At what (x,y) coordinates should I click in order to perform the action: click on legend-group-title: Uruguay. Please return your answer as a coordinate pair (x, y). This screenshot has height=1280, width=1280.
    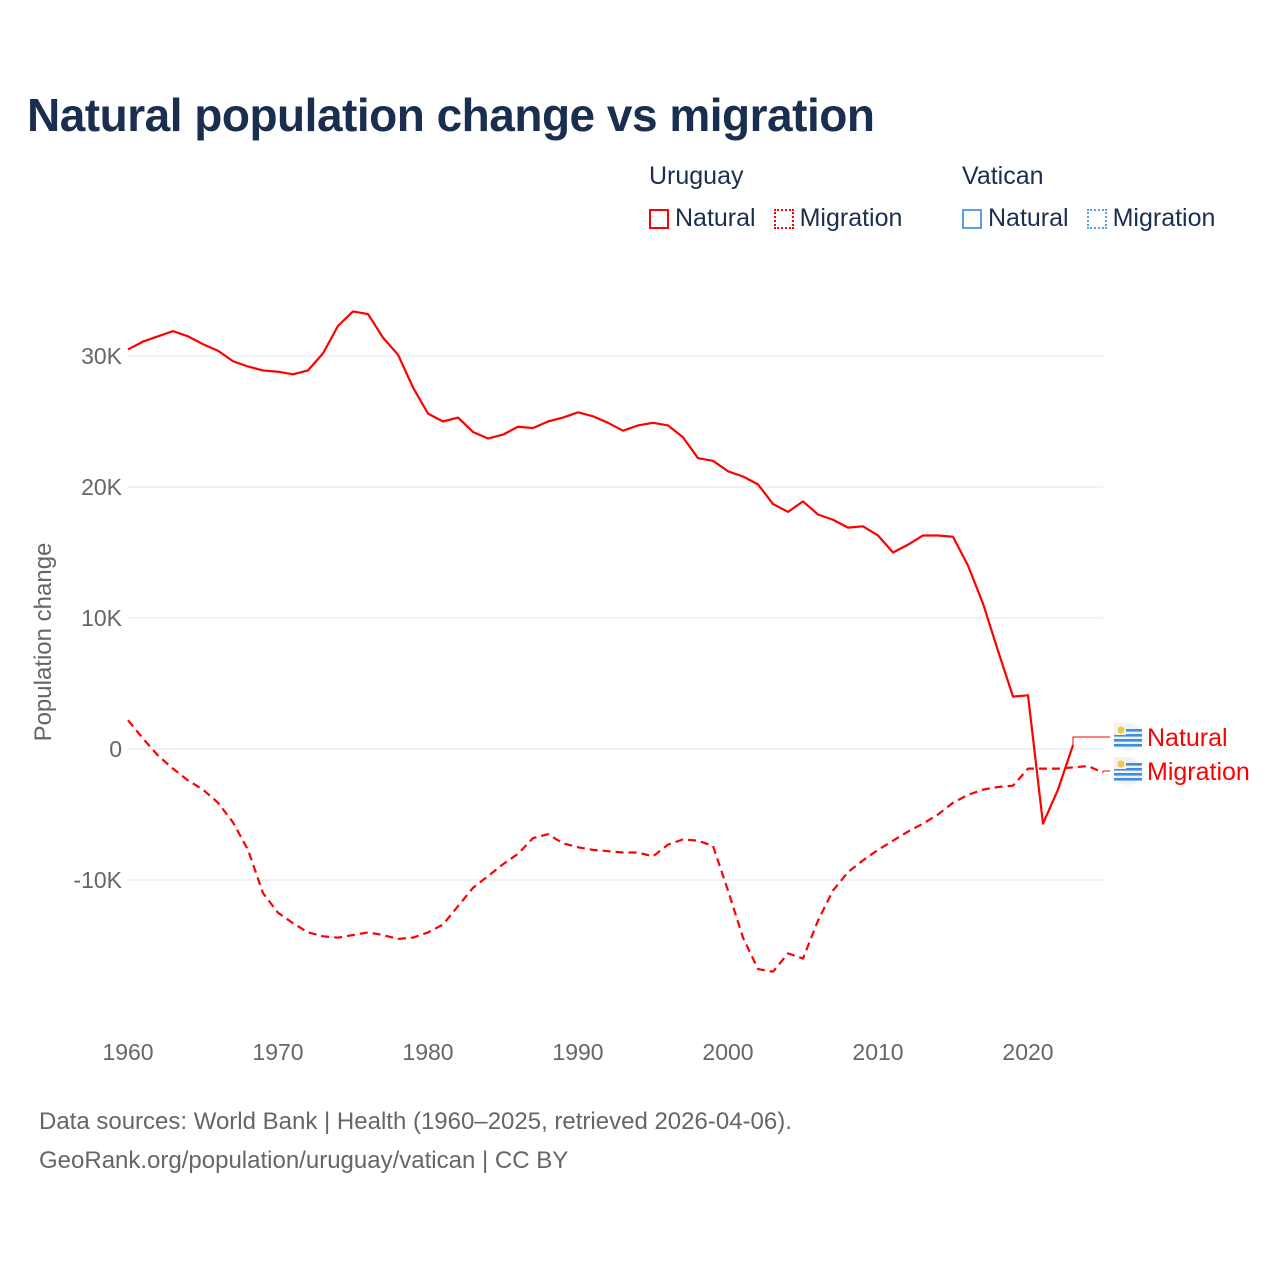
    Looking at the image, I should click on (696, 176).